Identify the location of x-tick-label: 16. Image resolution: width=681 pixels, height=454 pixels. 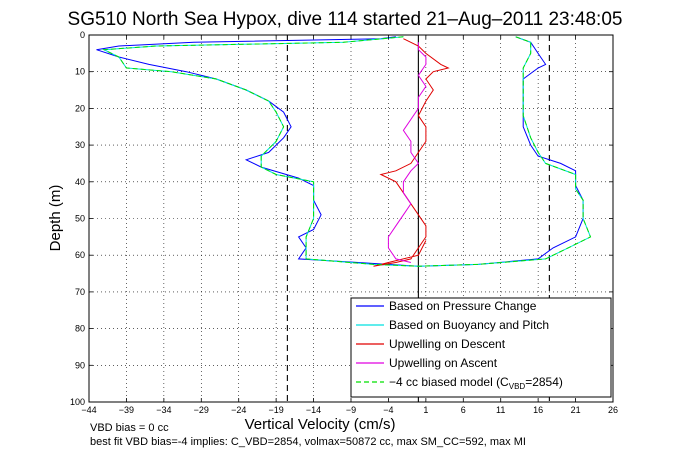
(538, 410).